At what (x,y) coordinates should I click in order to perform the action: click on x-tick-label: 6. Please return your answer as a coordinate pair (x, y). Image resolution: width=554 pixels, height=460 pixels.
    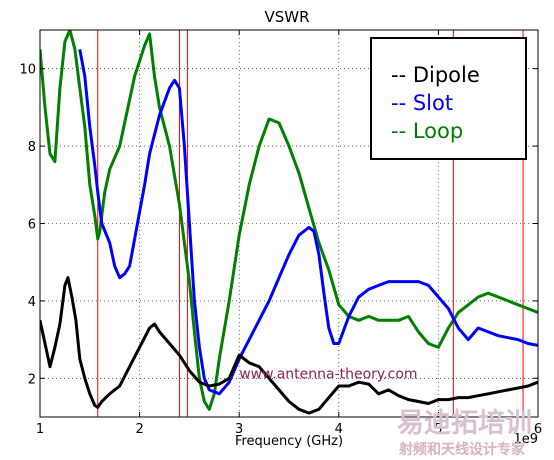
    Looking at the image, I should click on (538, 429).